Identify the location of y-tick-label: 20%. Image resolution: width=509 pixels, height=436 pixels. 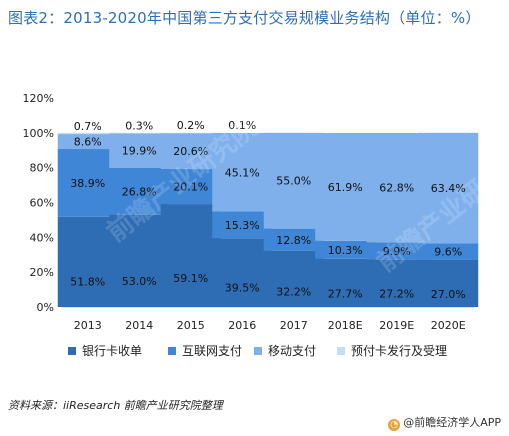
(42, 272).